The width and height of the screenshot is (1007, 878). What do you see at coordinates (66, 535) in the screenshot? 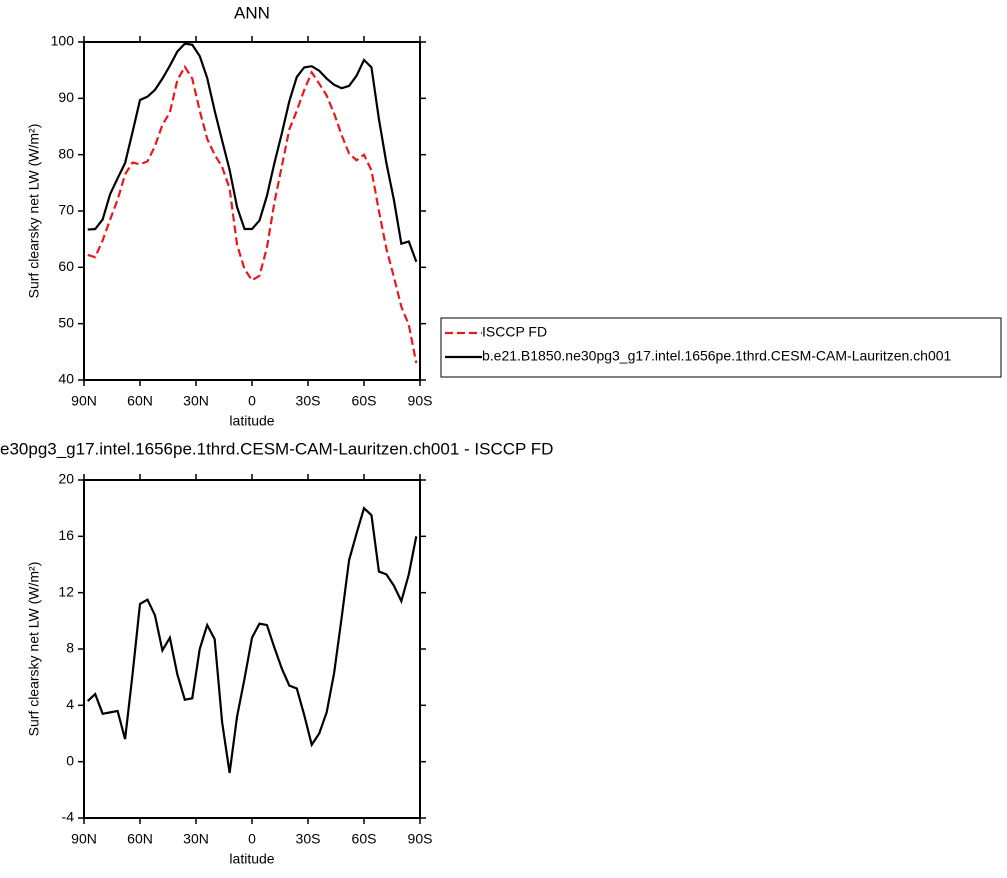
I see `y-tick-label: 16` at bounding box center [66, 535].